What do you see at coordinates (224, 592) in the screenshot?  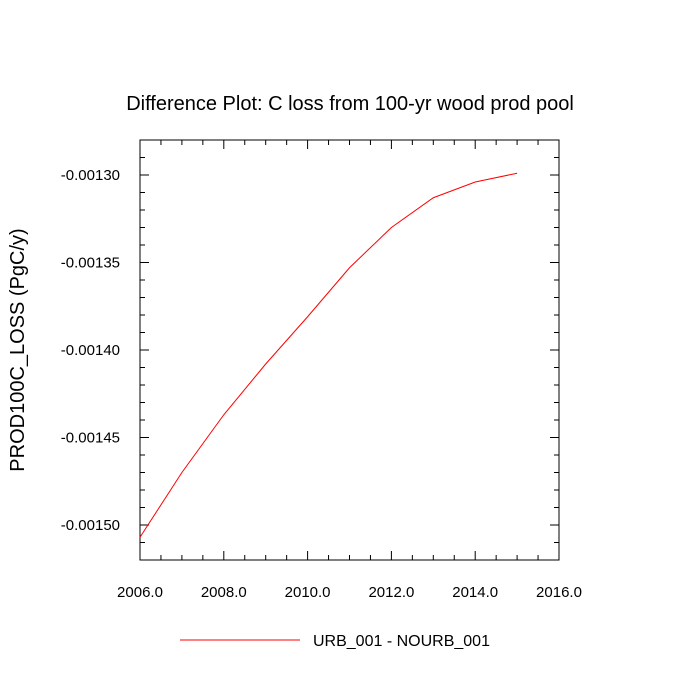 I see `x-tick-label: 2008.0` at bounding box center [224, 592].